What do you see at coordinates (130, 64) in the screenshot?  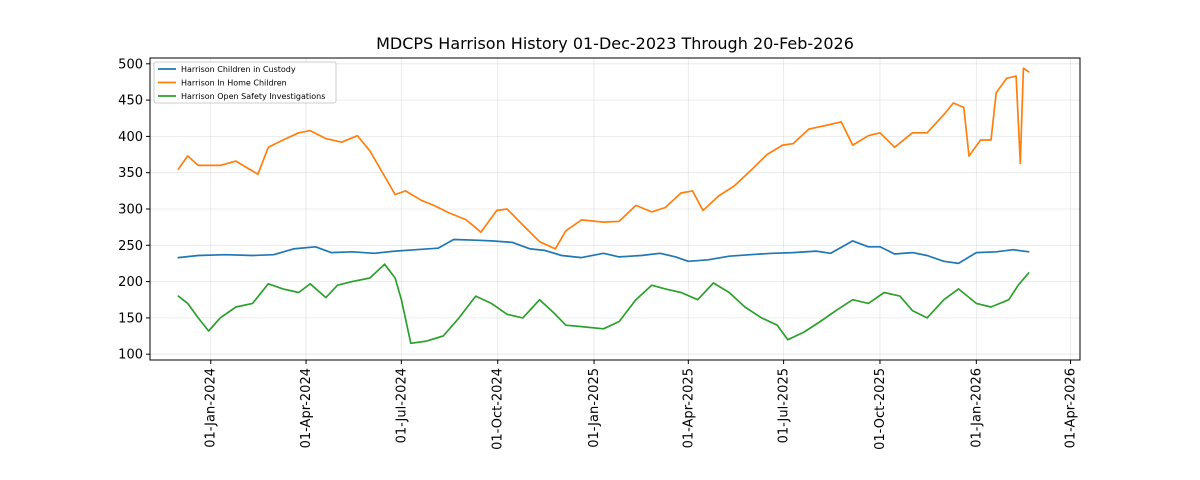 I see `y-tick-label: 500` at bounding box center [130, 64].